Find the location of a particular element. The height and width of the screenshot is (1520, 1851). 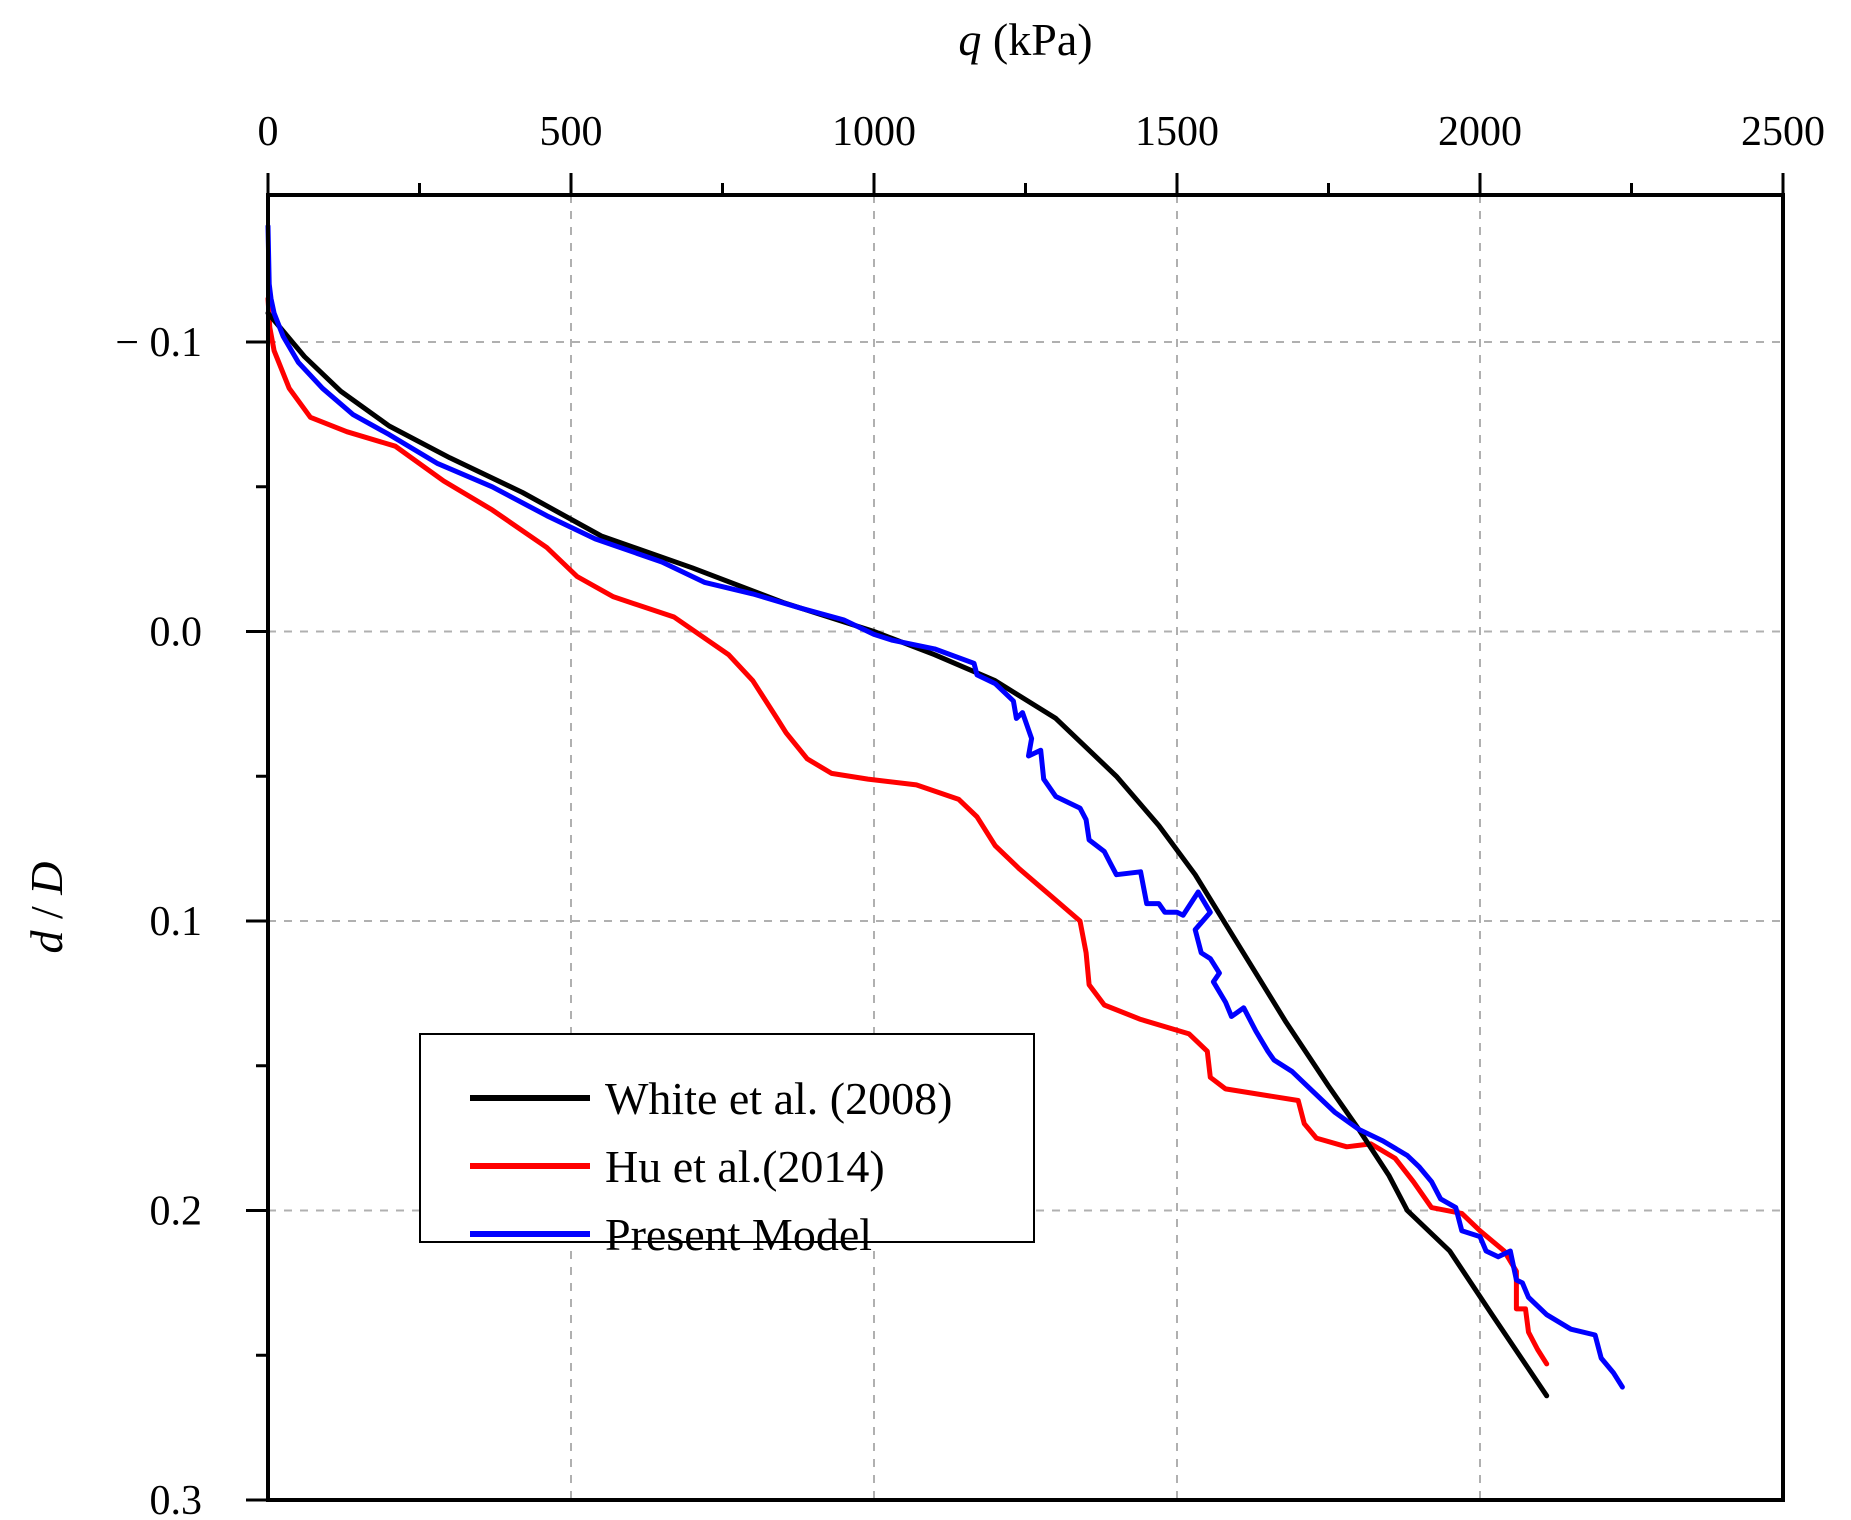

y-tick-label: 0.0 is located at coordinates (176, 633).